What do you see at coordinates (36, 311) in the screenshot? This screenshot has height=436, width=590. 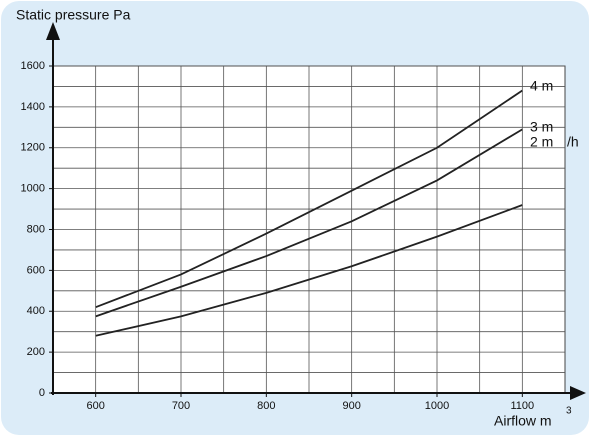 I see `y-tick-label: 400` at bounding box center [36, 311].